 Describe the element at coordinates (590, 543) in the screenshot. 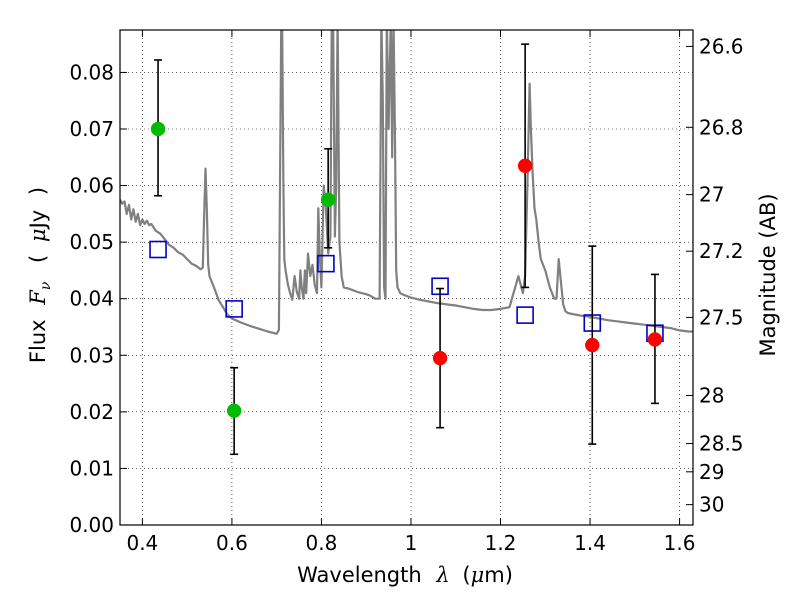

I see `x-tick-label: 1.4` at that location.